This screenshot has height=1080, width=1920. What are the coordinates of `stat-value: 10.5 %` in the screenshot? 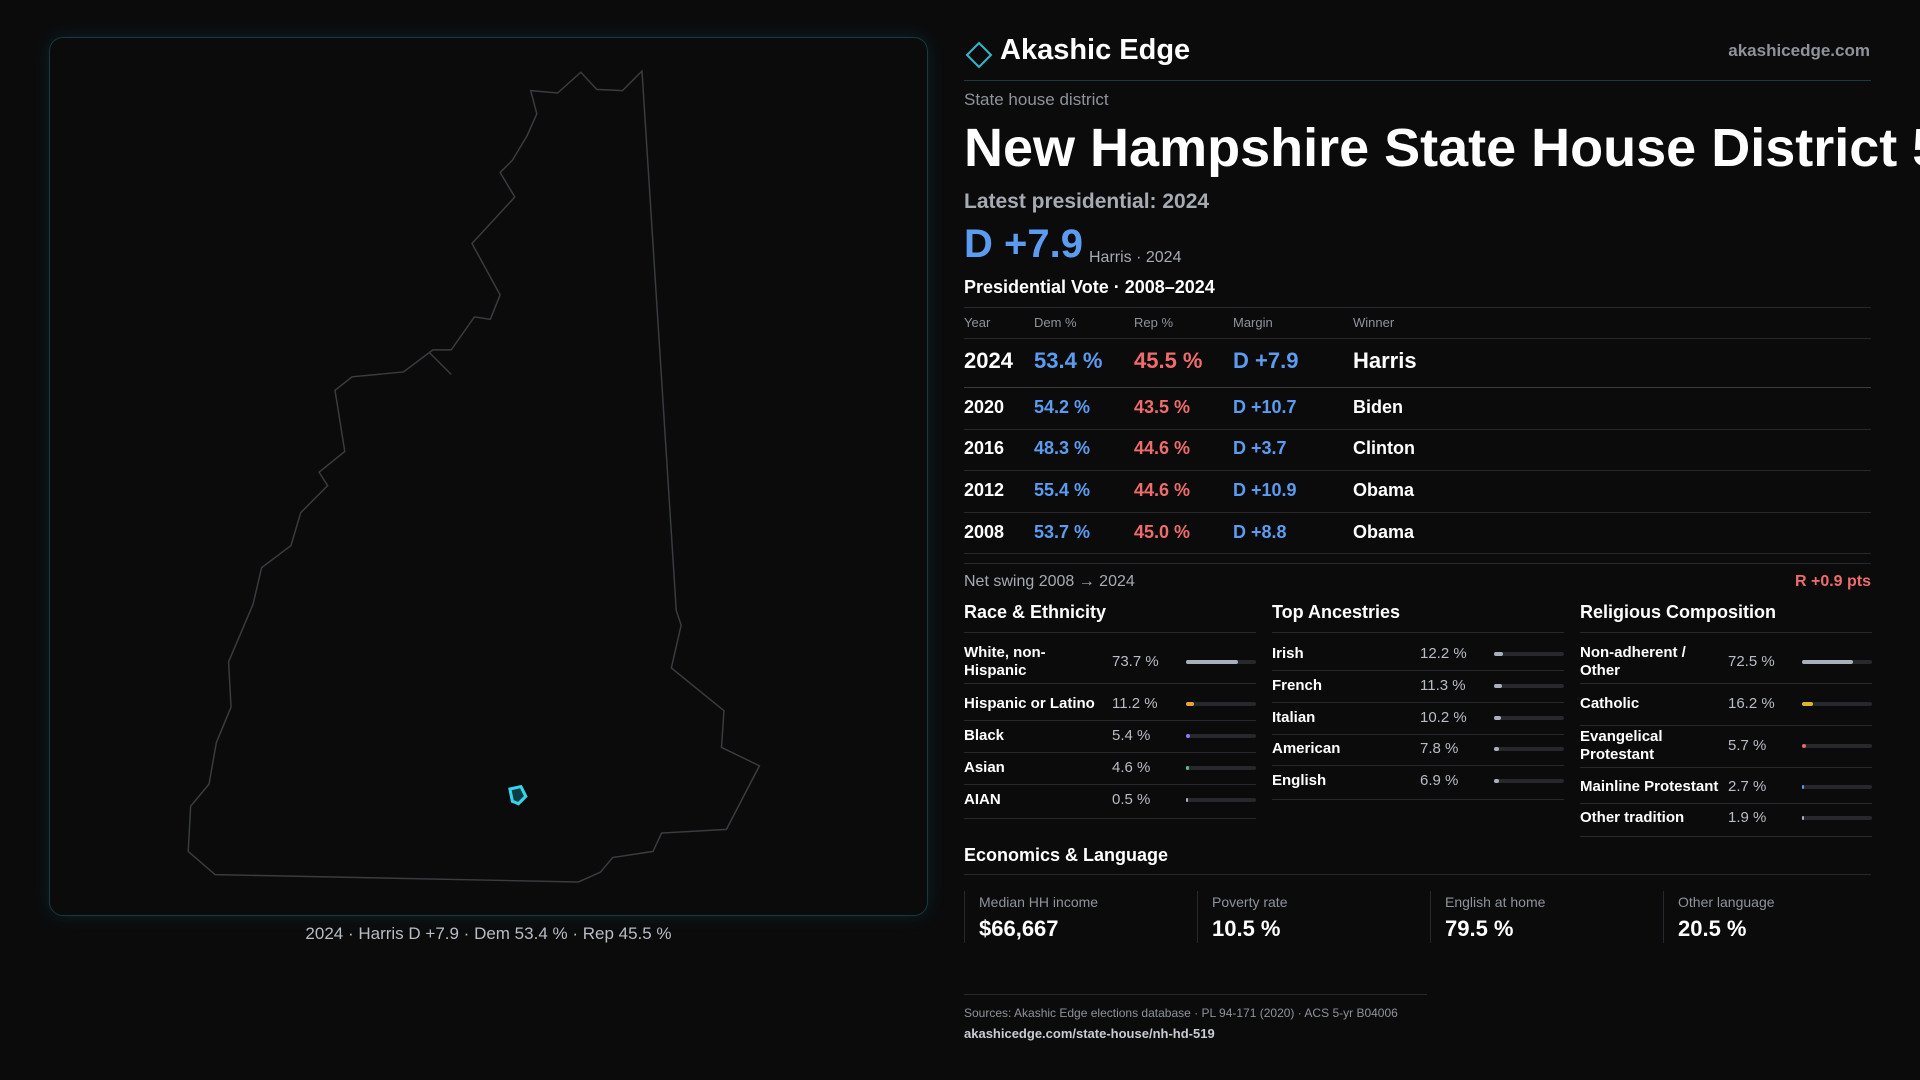 It's located at (1246, 928).